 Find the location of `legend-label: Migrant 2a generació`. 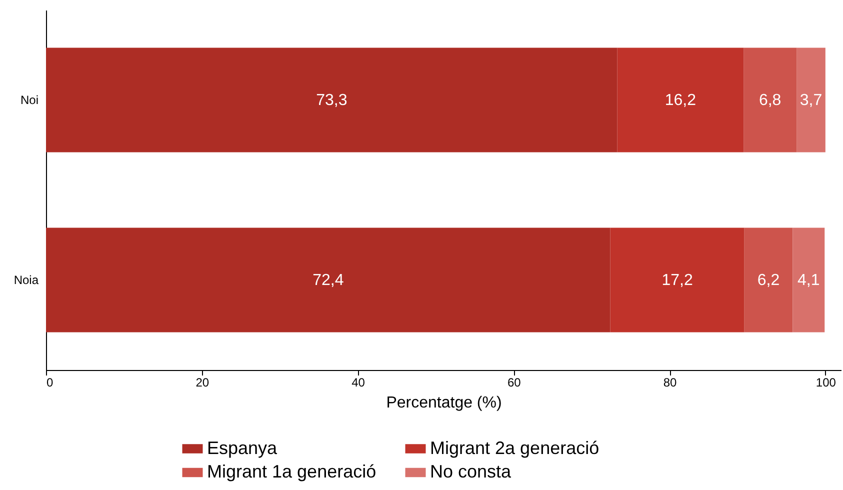

legend-label: Migrant 2a generació is located at coordinates (515, 448).